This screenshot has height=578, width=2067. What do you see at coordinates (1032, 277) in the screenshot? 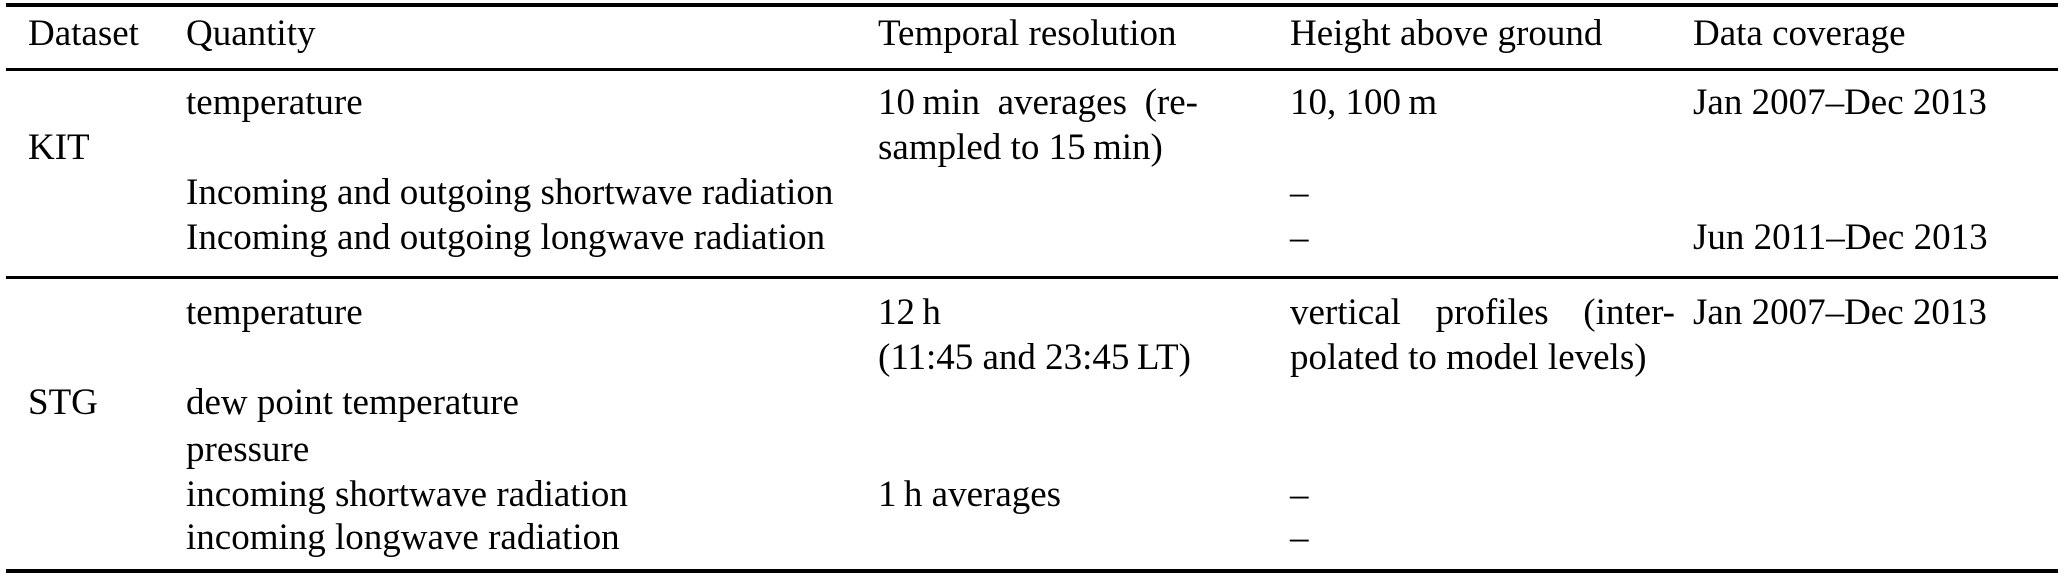
I see `section-divider-rule` at bounding box center [1032, 277].